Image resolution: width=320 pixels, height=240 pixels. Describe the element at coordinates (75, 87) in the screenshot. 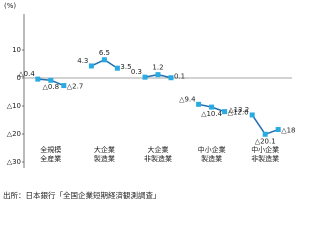

I see `value-label: △2.7` at that location.